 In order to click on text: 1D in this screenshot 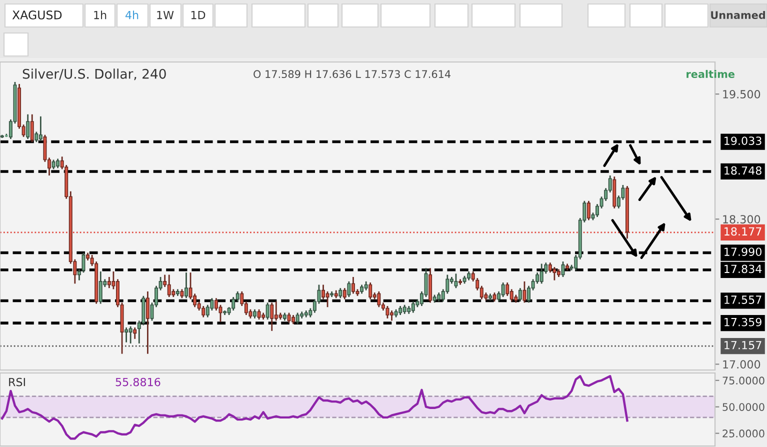, I will do `click(198, 15)`.